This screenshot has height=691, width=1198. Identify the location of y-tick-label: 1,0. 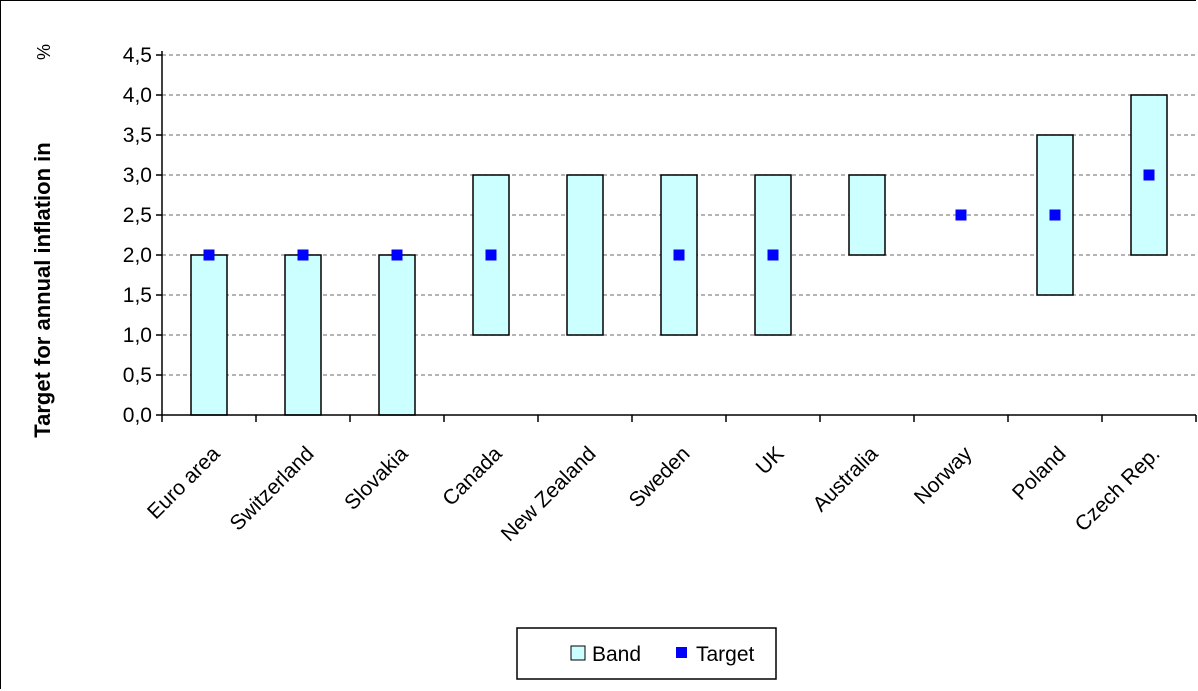
(137, 335).